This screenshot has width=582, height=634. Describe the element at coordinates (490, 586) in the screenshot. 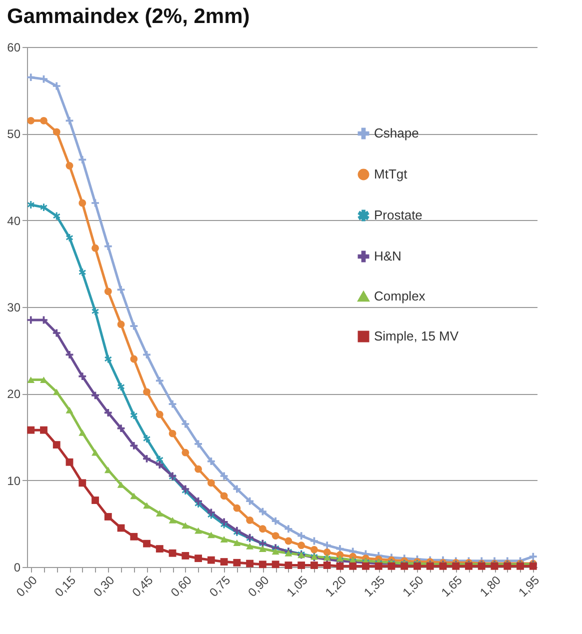

I see `x-tick-label: 1,80` at that location.